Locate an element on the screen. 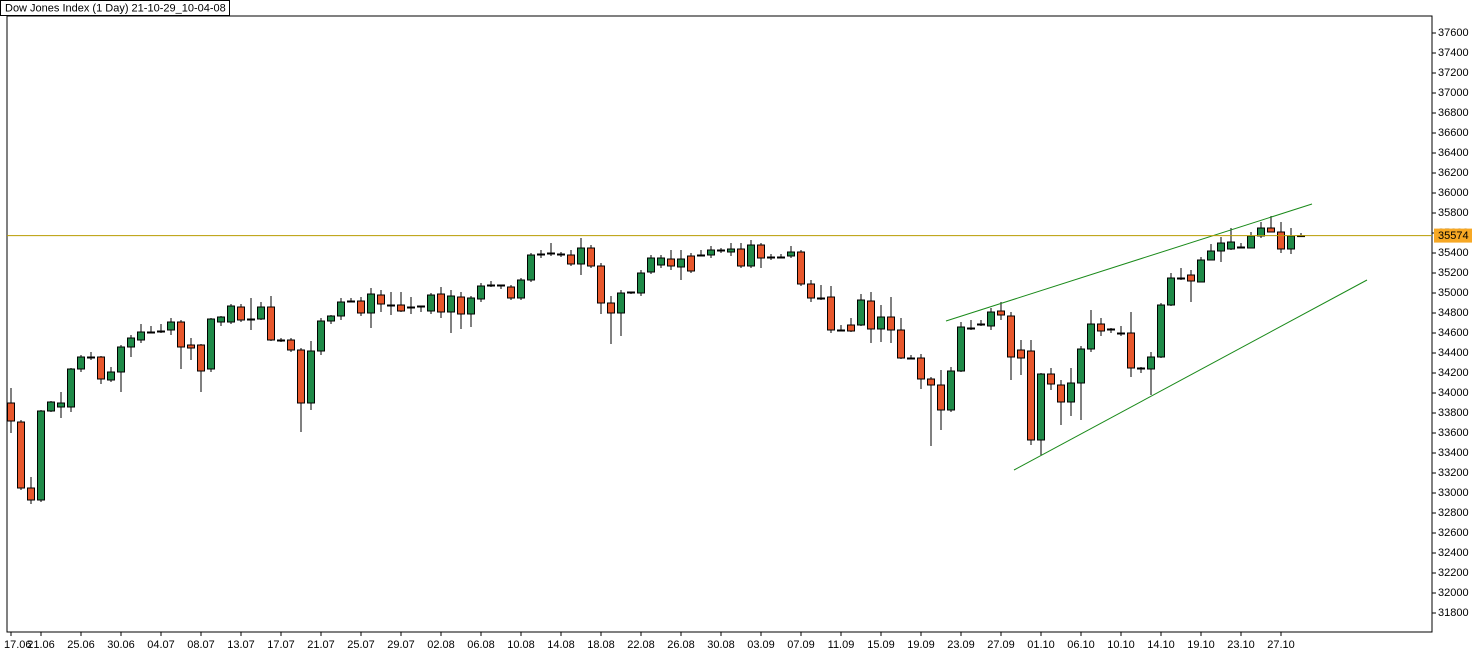 This screenshot has width=1481, height=671. x-tick-label: 14.10 is located at coordinates (1161, 645).